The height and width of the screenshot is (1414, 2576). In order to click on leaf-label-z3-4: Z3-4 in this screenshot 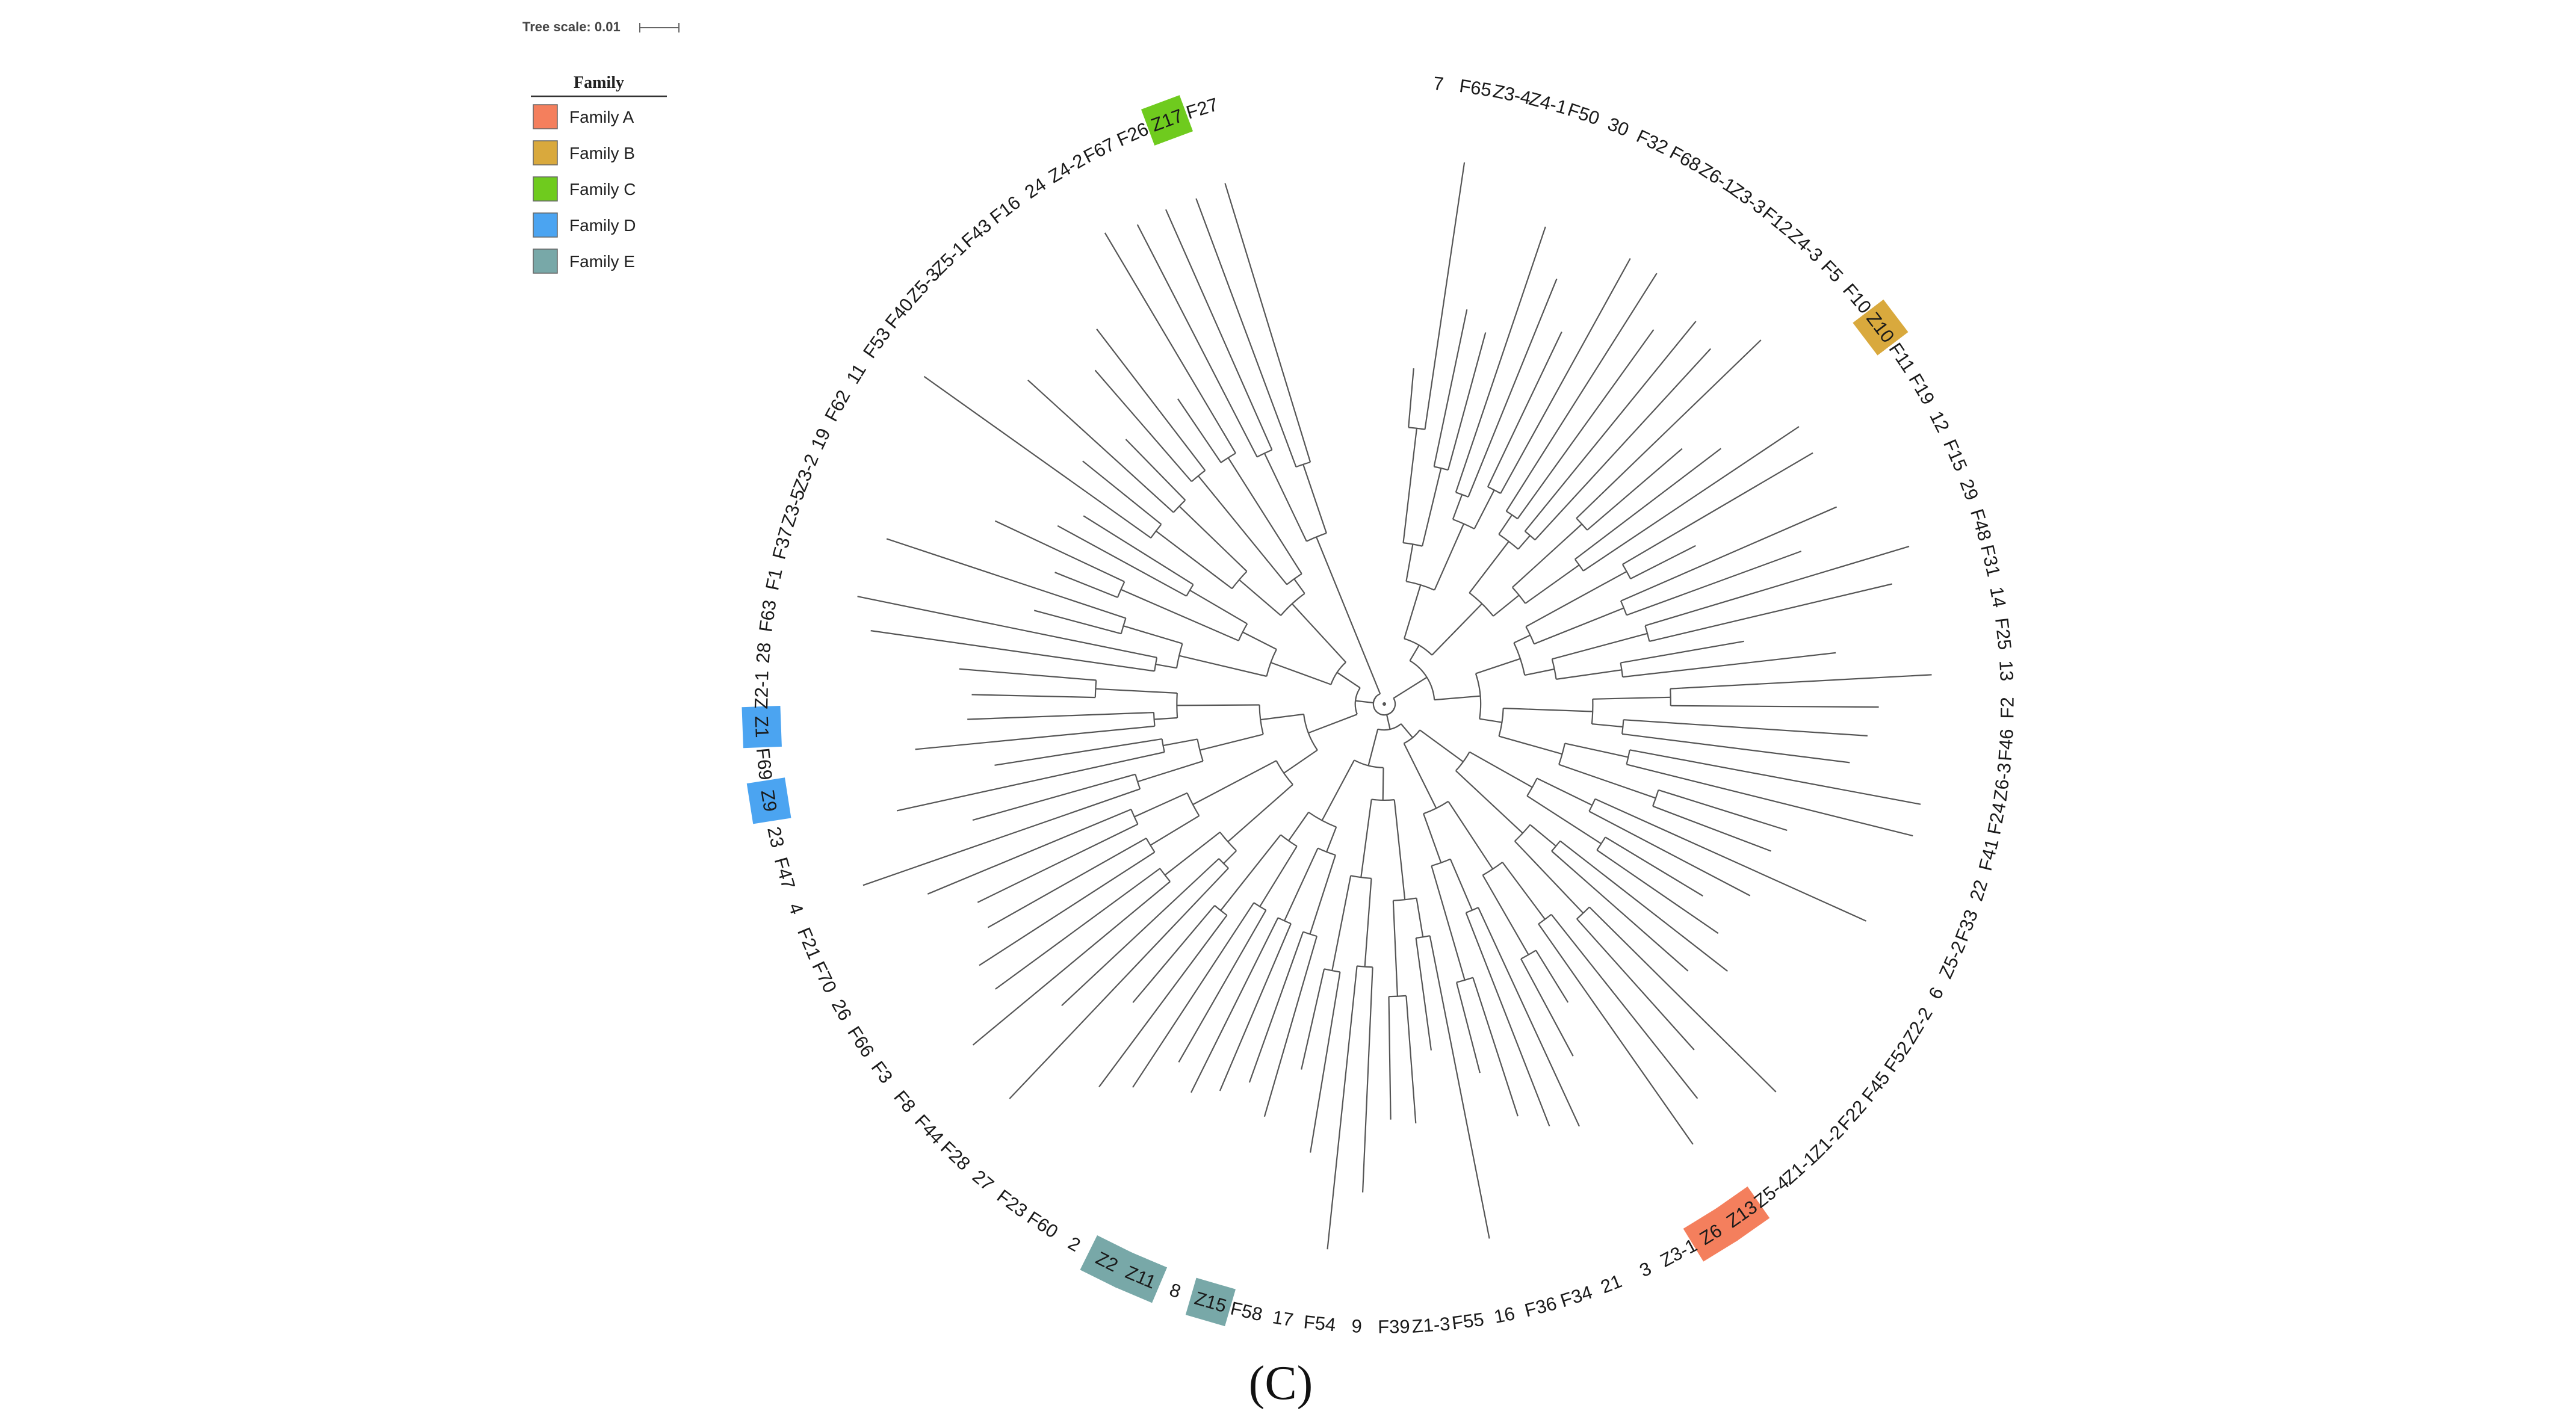, I will do `click(1512, 94)`.